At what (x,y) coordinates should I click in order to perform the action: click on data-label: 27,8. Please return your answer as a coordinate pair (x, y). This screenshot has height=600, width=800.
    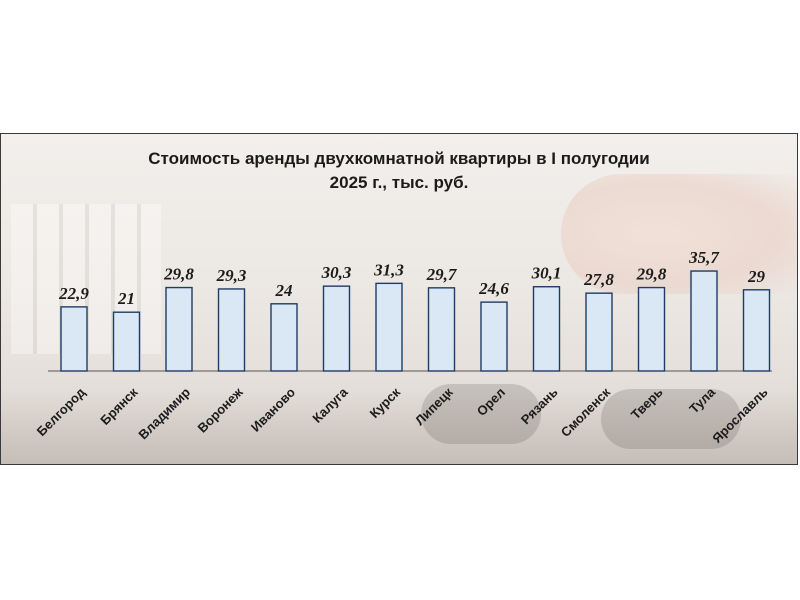
    Looking at the image, I should click on (598, 279).